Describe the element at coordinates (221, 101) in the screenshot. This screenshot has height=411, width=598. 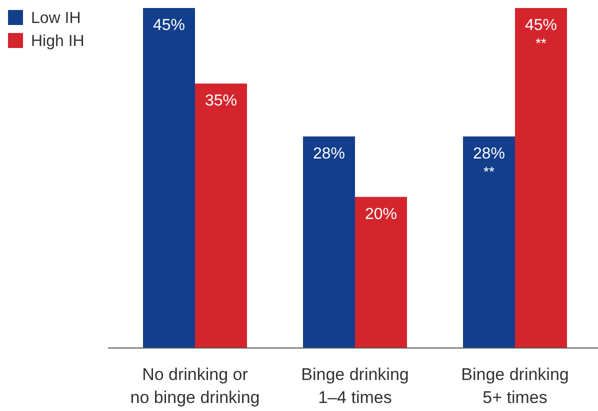
I see `data-label: 35%` at that location.